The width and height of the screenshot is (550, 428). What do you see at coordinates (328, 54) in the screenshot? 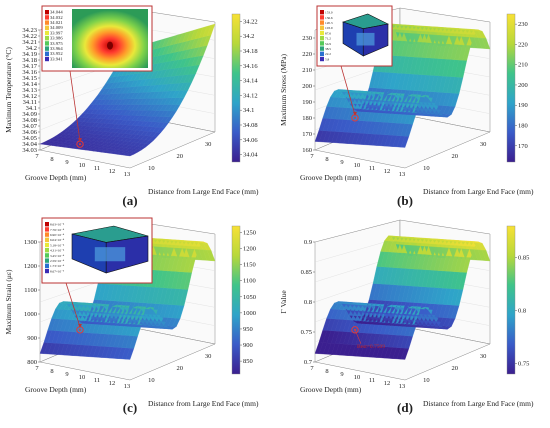
I see `legend-value: 22.2` at bounding box center [328, 54].